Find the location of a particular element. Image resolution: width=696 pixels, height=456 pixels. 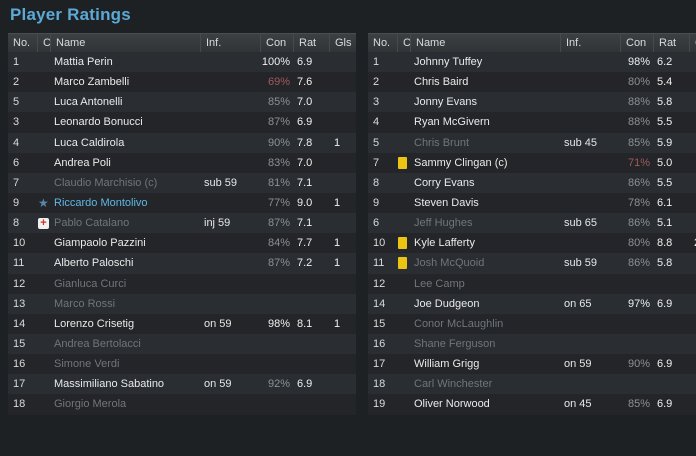

player-row: 1 Mattia Perin 100% 6.9 is located at coordinates (182, 62).